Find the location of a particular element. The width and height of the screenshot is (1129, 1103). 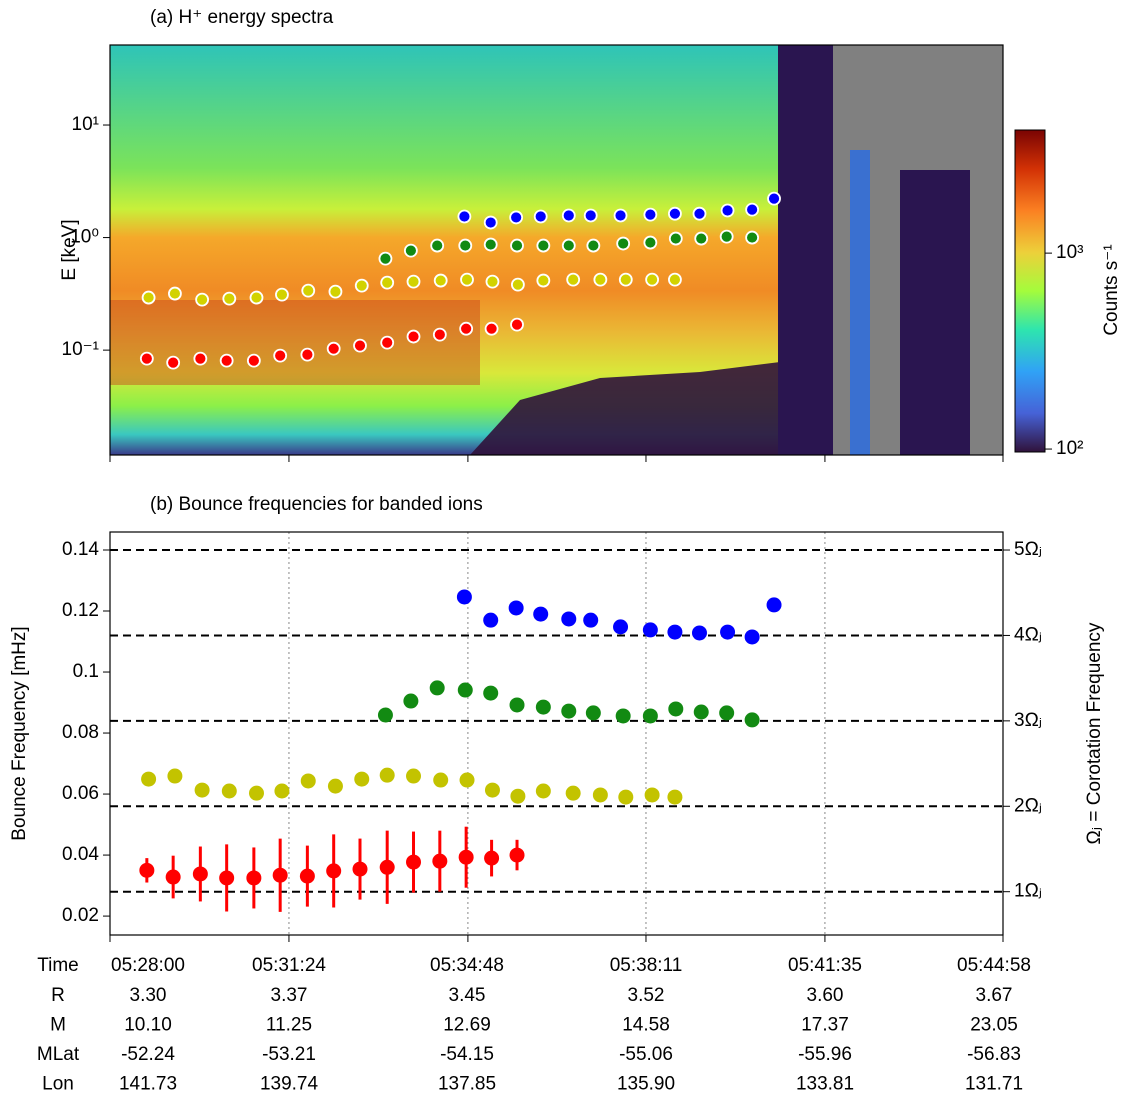

y2-tick-label: 2Ωⱼ is located at coordinates (1028, 805).